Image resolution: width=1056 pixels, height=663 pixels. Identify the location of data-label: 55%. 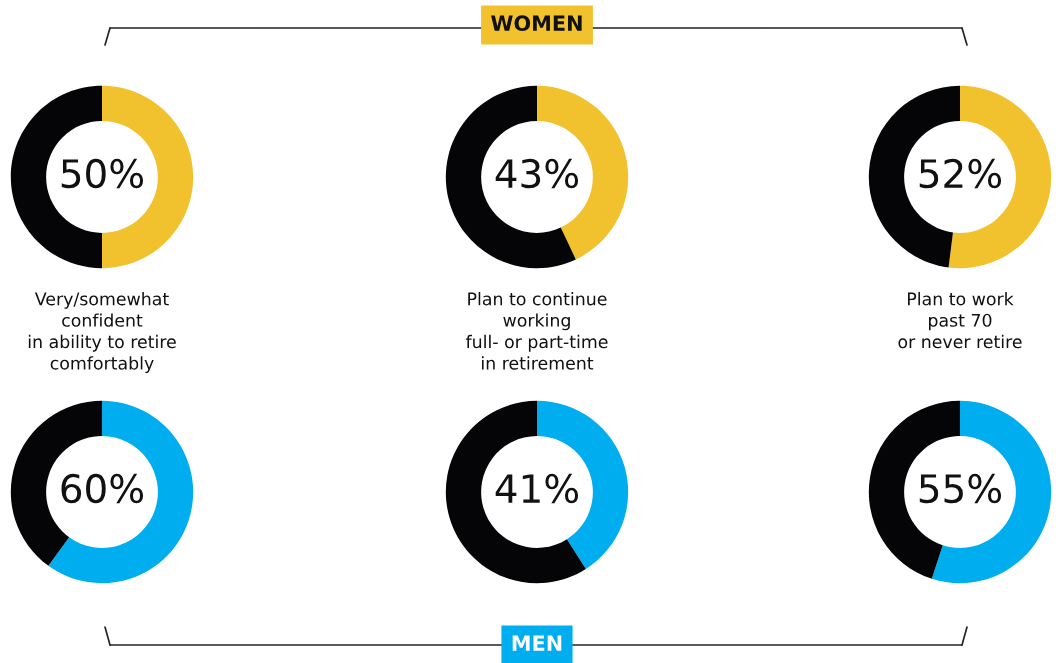
(960, 488).